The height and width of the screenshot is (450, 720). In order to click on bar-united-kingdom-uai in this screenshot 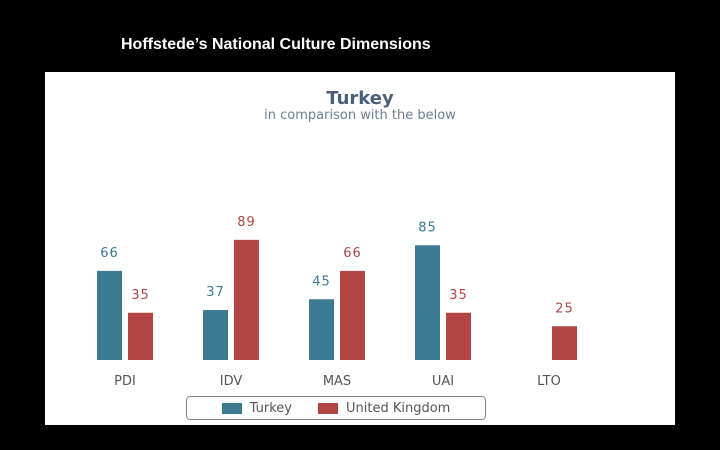, I will do `click(458, 336)`.